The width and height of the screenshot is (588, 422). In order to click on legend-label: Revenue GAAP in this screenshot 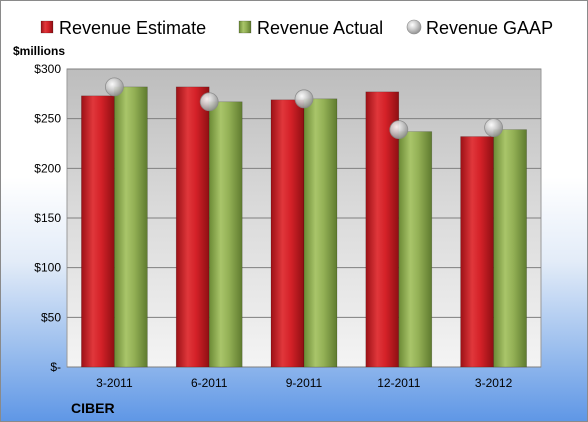, I will do `click(489, 28)`.